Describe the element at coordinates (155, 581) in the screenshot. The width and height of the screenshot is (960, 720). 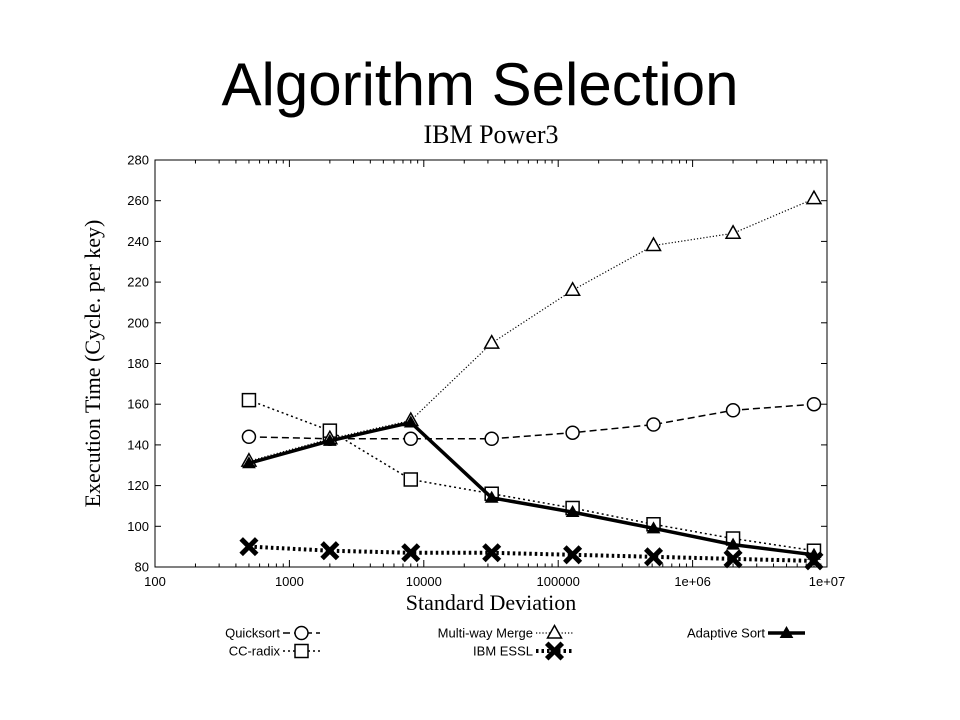
I see `x-tick-label: 100` at that location.